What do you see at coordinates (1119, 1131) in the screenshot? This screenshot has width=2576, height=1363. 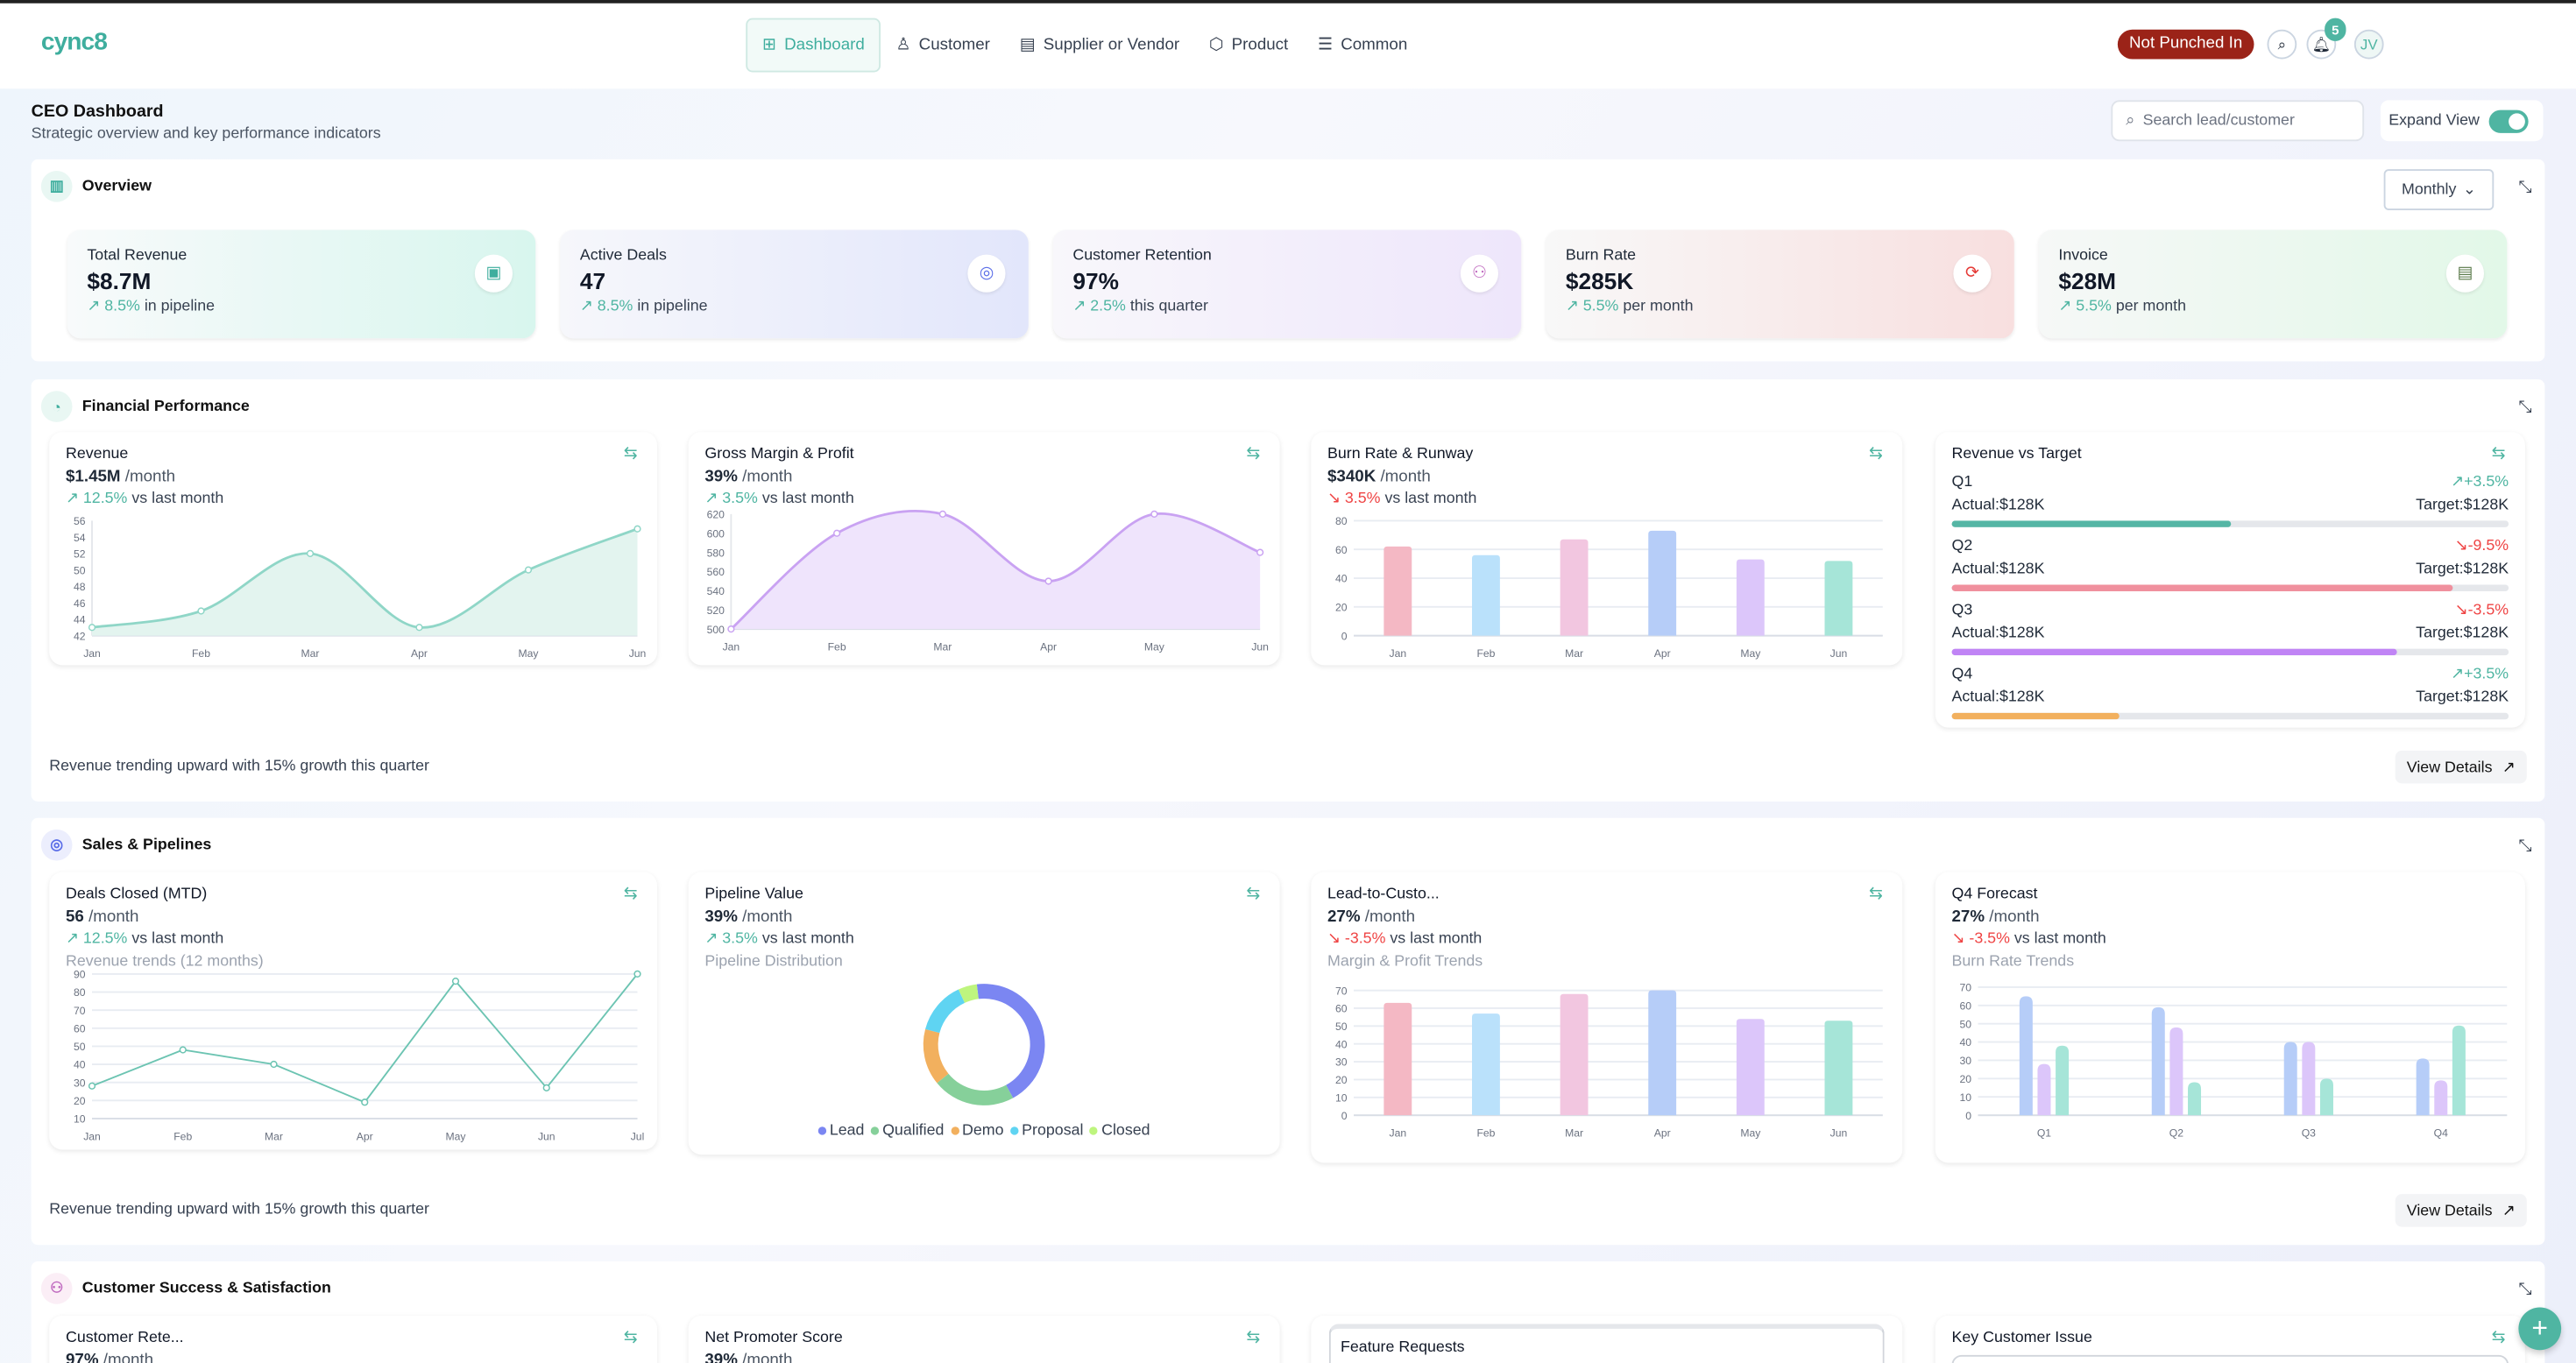 I see `legend-item: Closed` at bounding box center [1119, 1131].